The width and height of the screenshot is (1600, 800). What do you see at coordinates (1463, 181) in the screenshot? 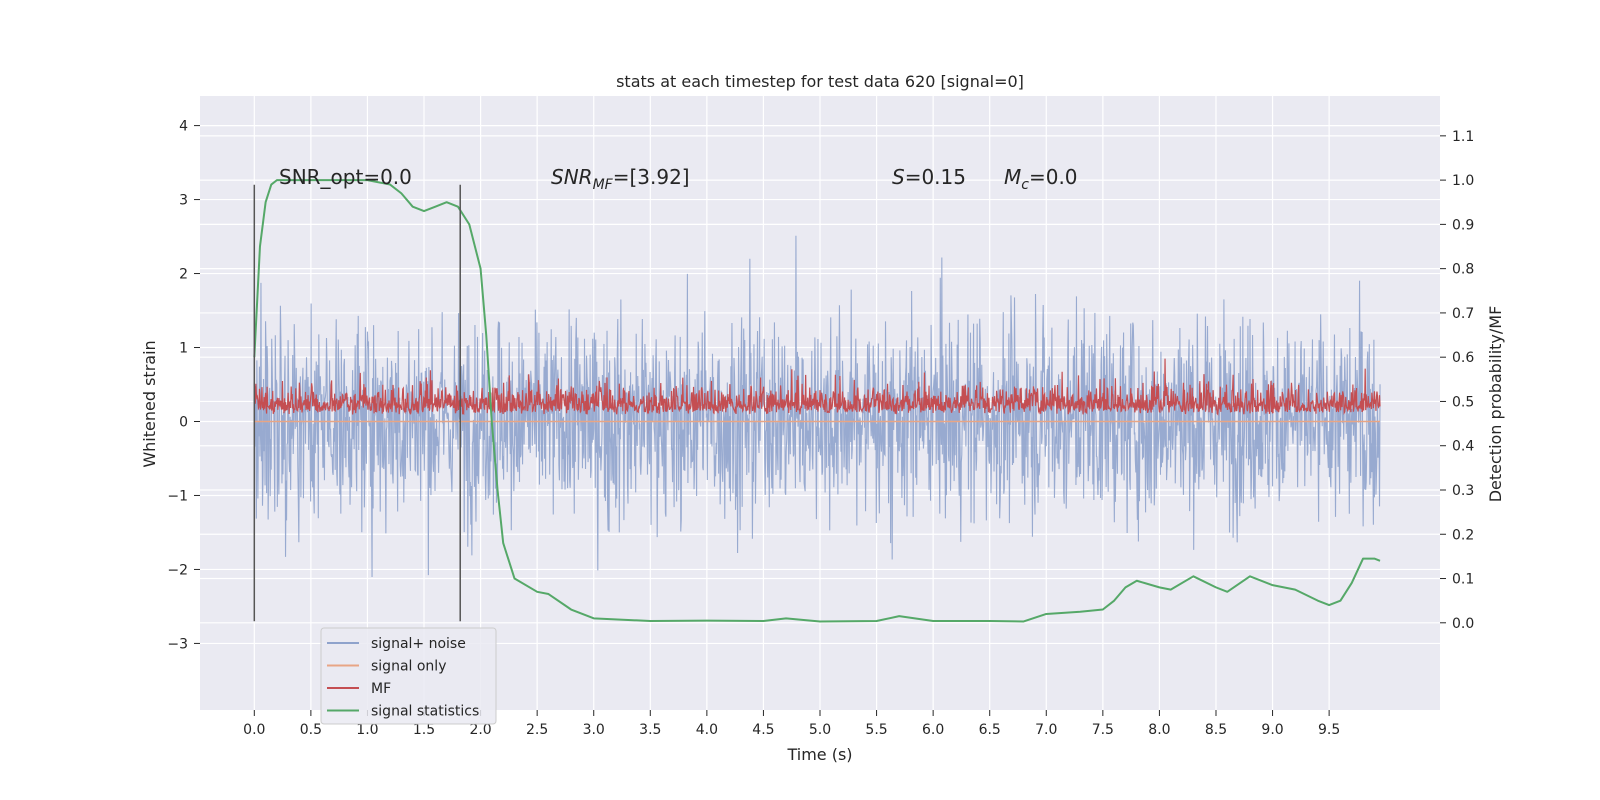
I see `y-tick-label-right: 1.0` at bounding box center [1463, 181].